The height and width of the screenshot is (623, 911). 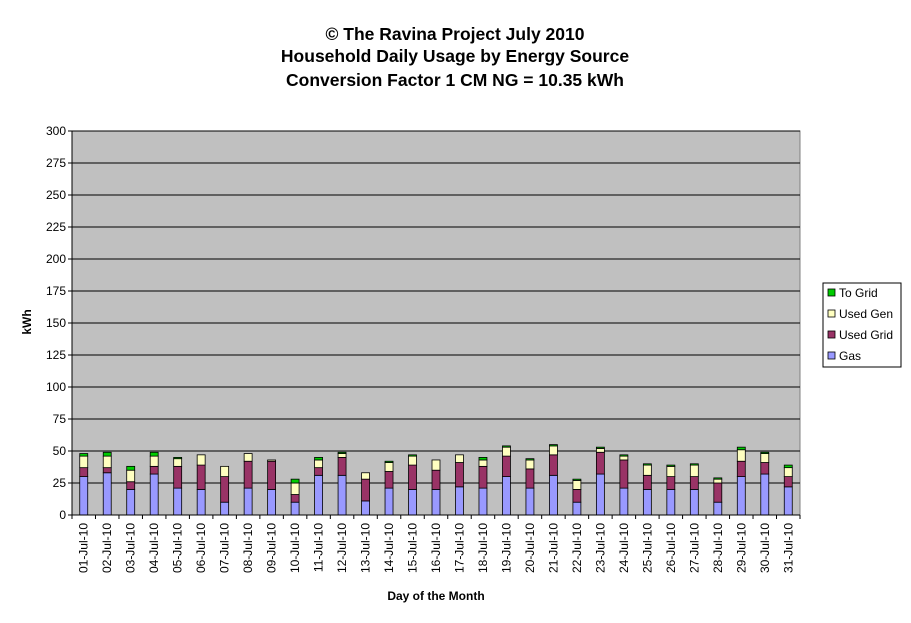 I want to click on y-tick-label: 125, so click(x=56, y=355).